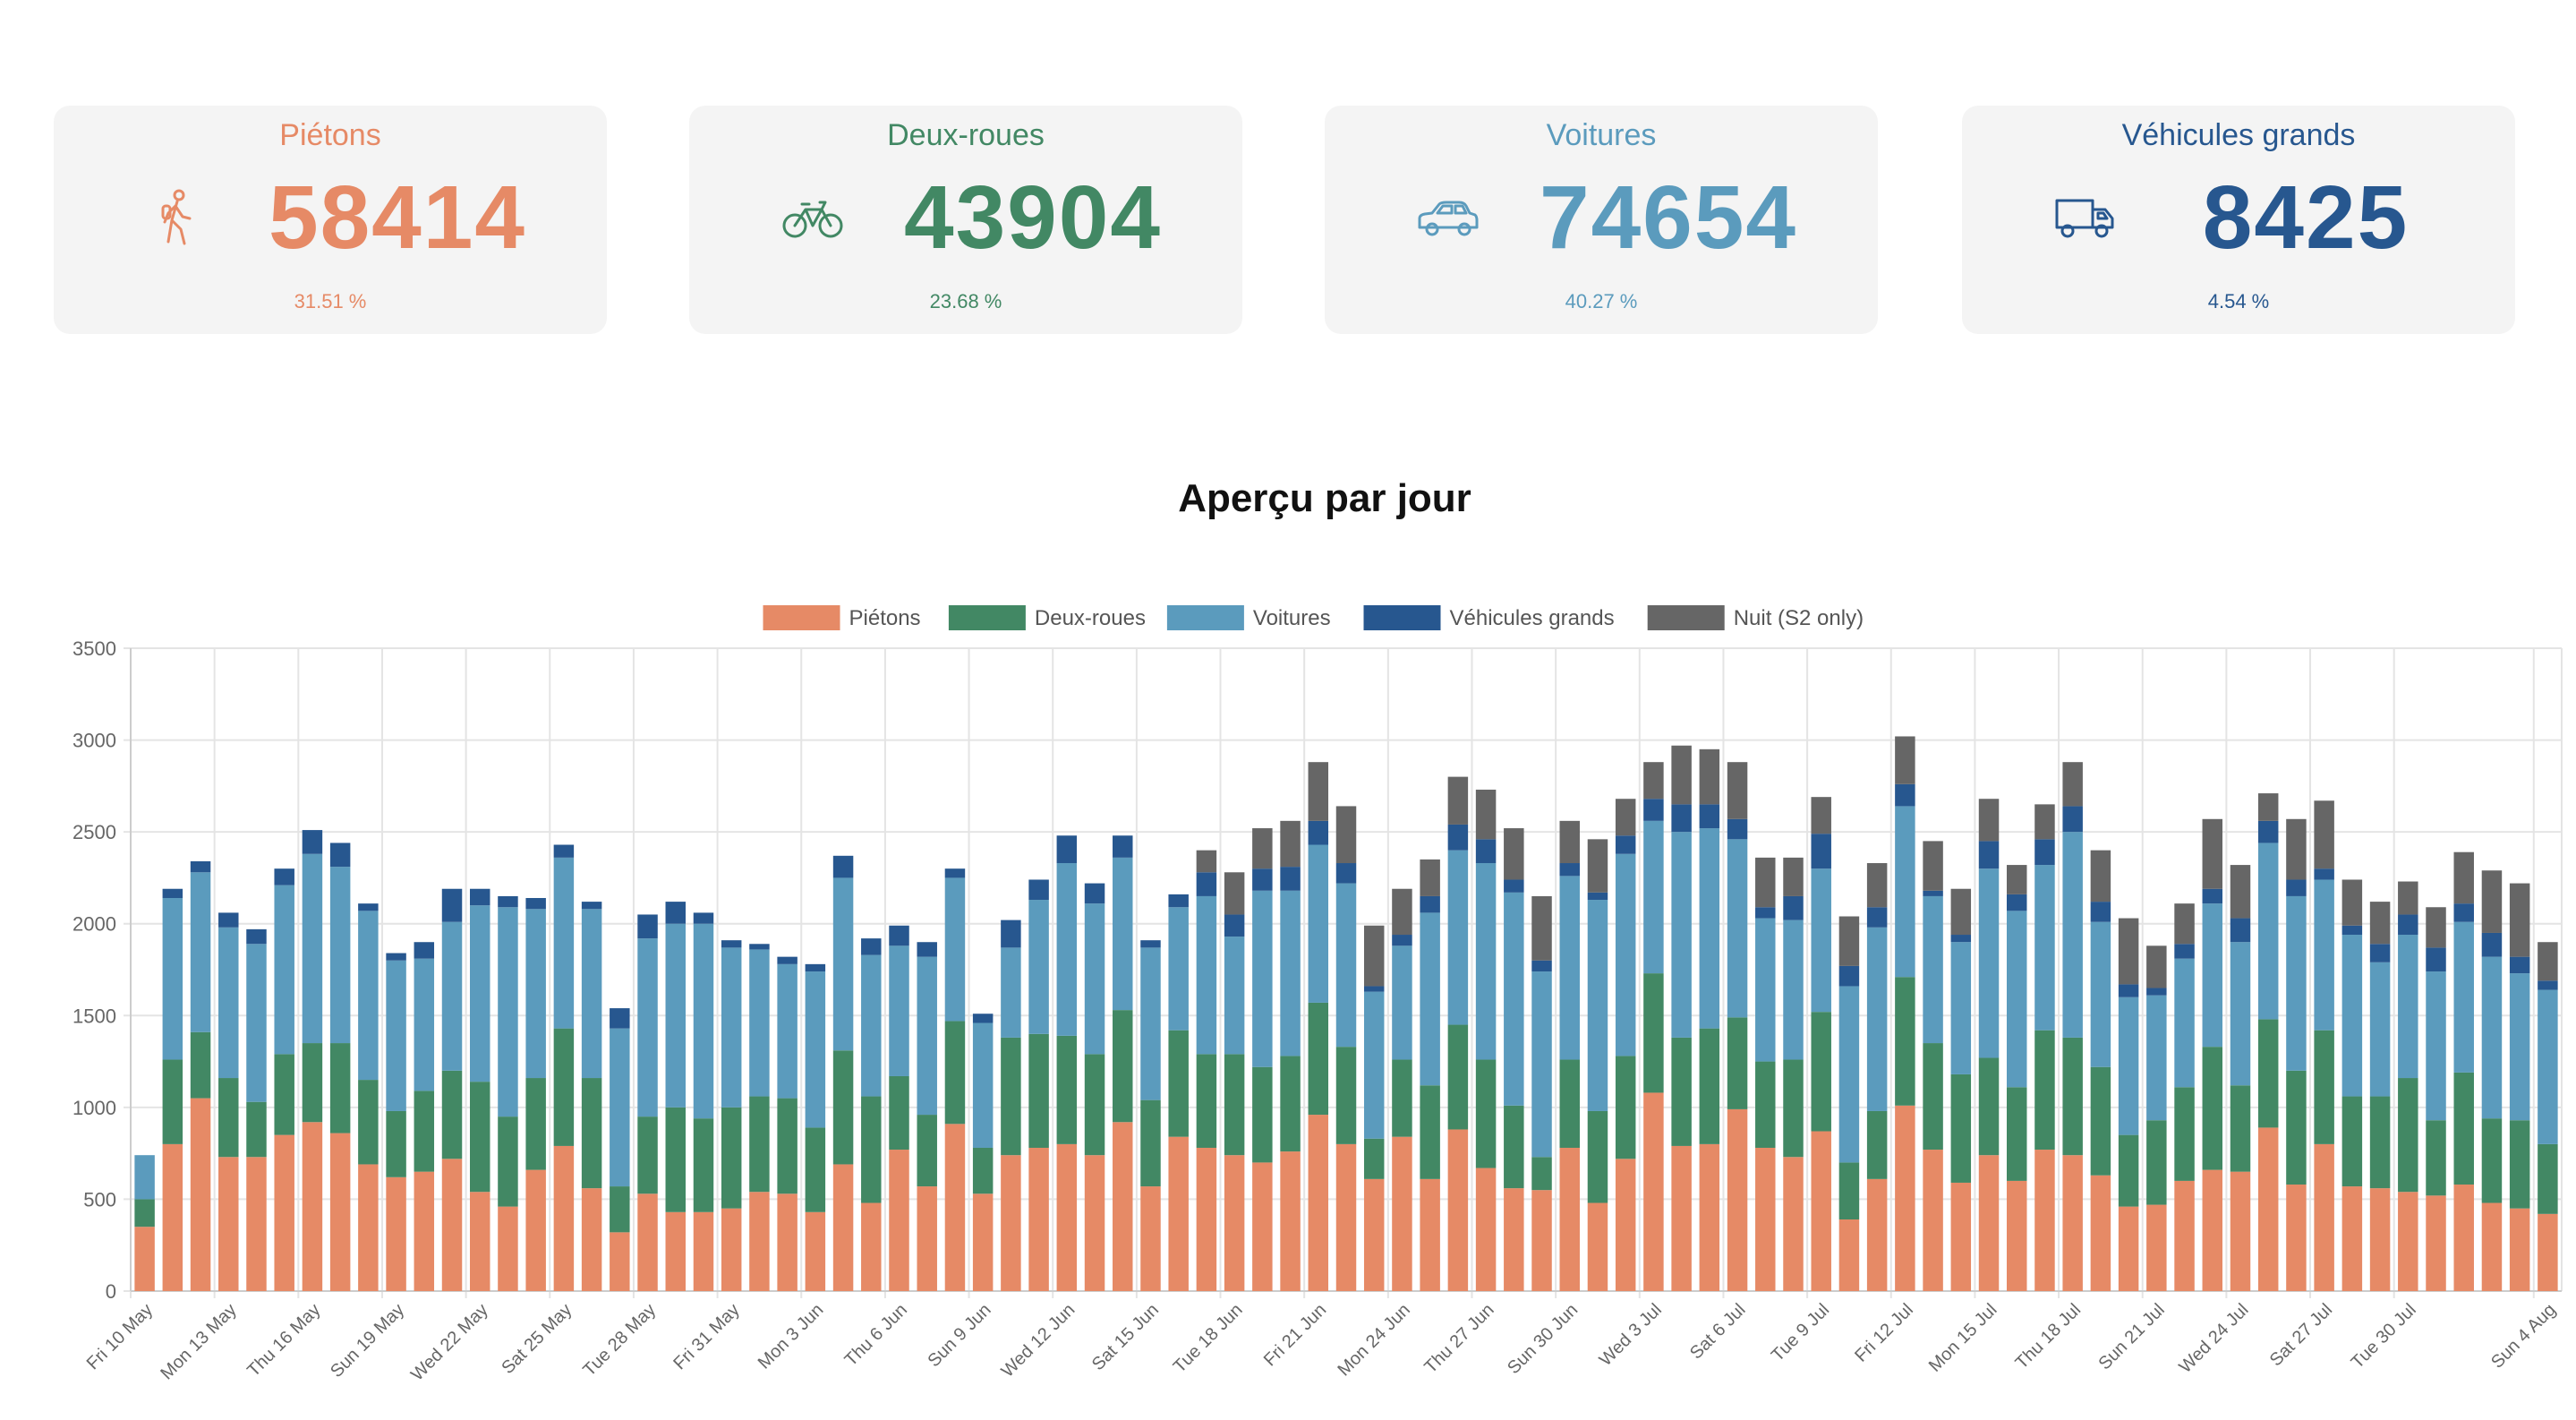 The height and width of the screenshot is (1420, 2576). What do you see at coordinates (330, 135) in the screenshot?
I see `card-title: Piétons` at bounding box center [330, 135].